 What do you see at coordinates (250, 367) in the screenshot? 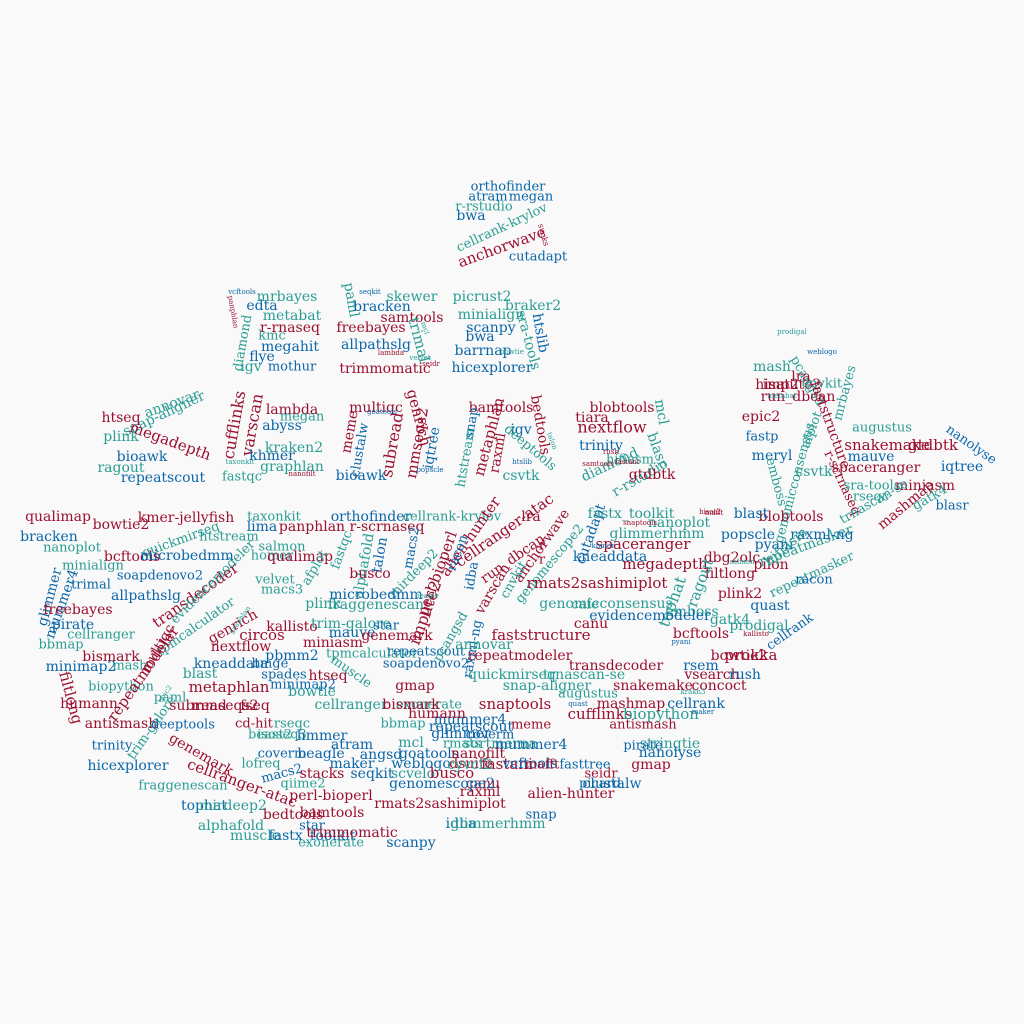
I see `cloud-word: igv` at bounding box center [250, 367].